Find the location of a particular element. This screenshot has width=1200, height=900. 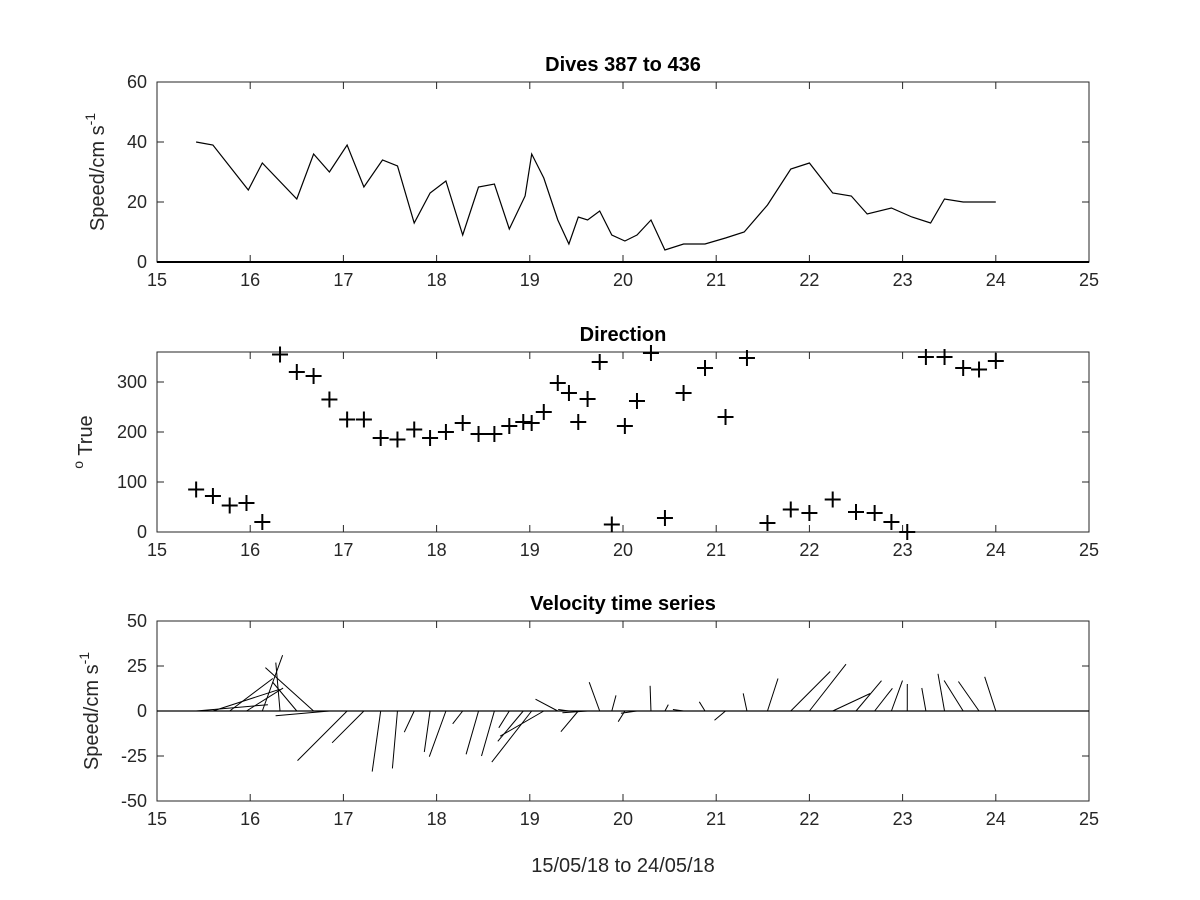

velocity-series is located at coordinates (623, 713).